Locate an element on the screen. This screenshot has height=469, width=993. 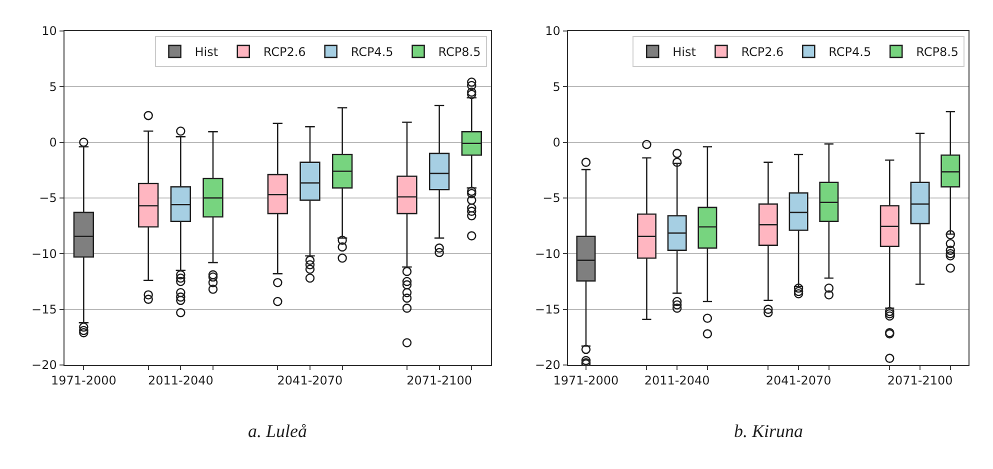
text: a. Luleå is located at coordinates (278, 431).